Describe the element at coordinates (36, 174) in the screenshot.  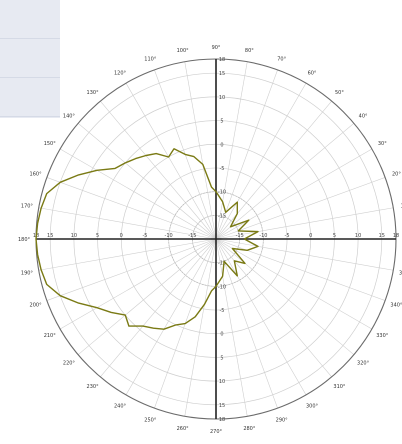
I see `angle-label: 160°` at that location.